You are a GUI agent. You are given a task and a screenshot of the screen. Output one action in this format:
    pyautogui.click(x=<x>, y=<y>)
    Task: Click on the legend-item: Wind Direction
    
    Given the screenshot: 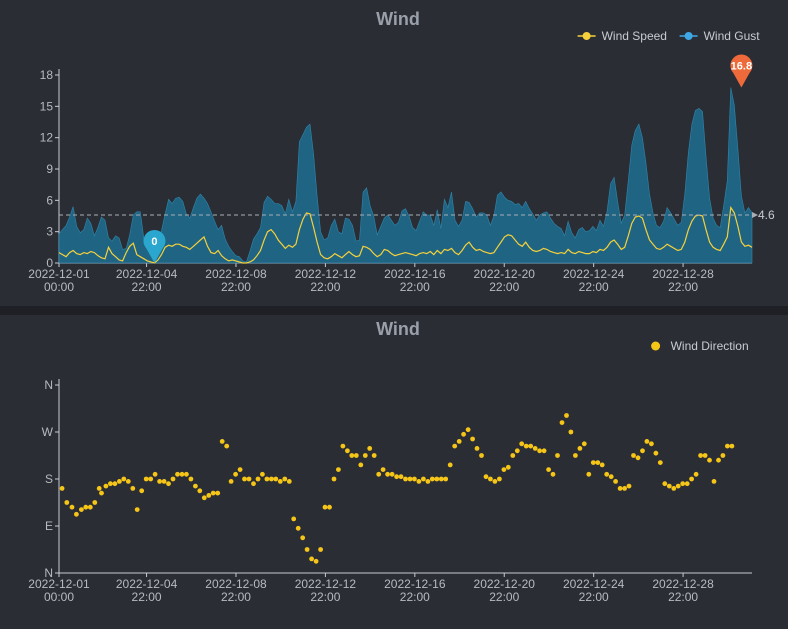 What is the action you would take?
    pyautogui.click(x=700, y=346)
    